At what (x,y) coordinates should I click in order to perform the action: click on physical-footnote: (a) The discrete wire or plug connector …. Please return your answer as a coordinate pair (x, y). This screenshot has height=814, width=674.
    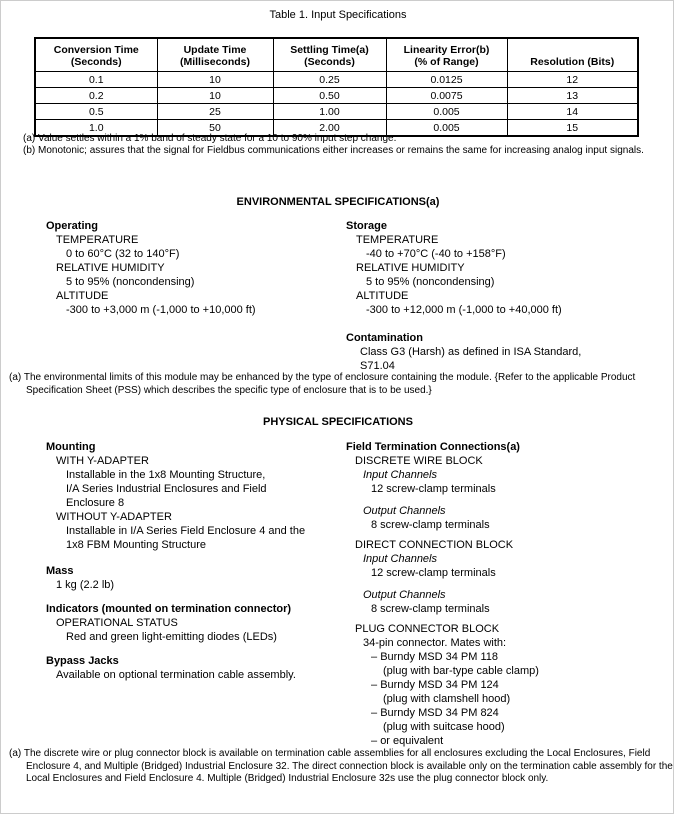
    Looking at the image, I should click on (341, 767).